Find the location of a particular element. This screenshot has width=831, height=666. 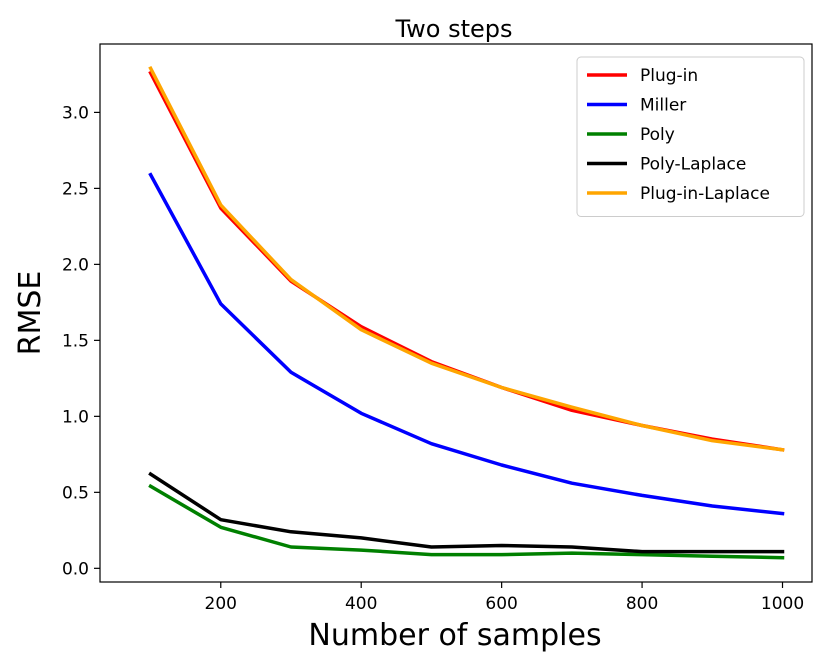

x-tick-label: 800 is located at coordinates (642, 604).